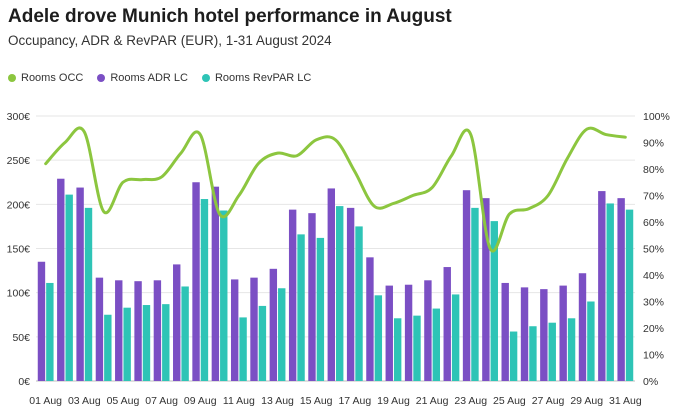 The image size is (680, 420). I want to click on legend-item-revpar: Rooms RevPAR LC, so click(256, 78).